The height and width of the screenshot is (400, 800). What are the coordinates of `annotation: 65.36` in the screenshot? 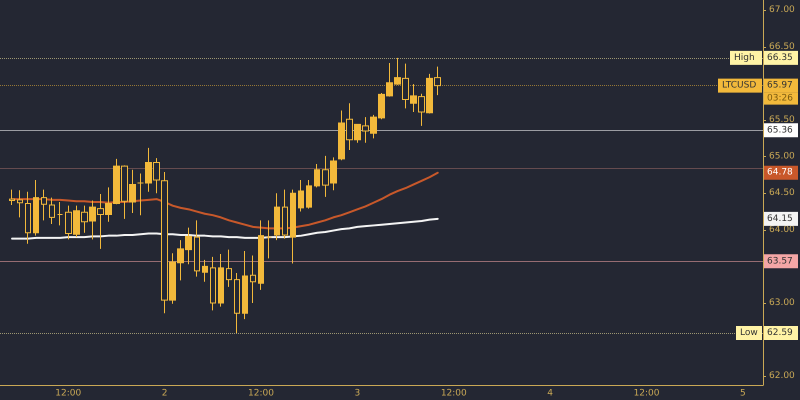 It's located at (780, 130).